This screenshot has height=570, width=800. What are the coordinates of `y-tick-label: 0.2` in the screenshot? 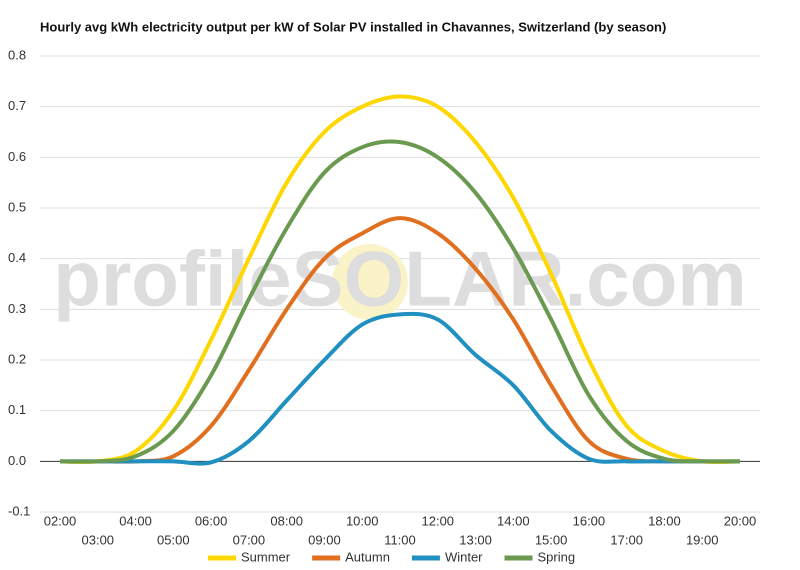 It's located at (17, 358).